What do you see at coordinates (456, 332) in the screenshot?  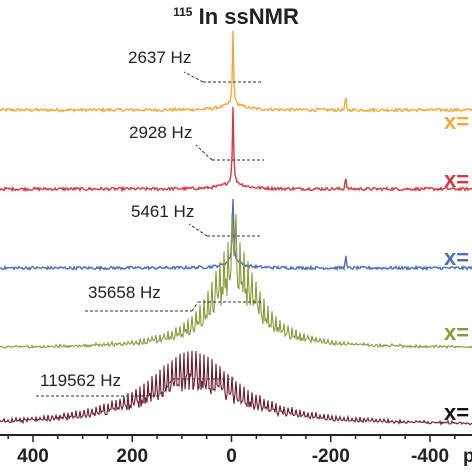 I see `series-label-4: x=` at bounding box center [456, 332].